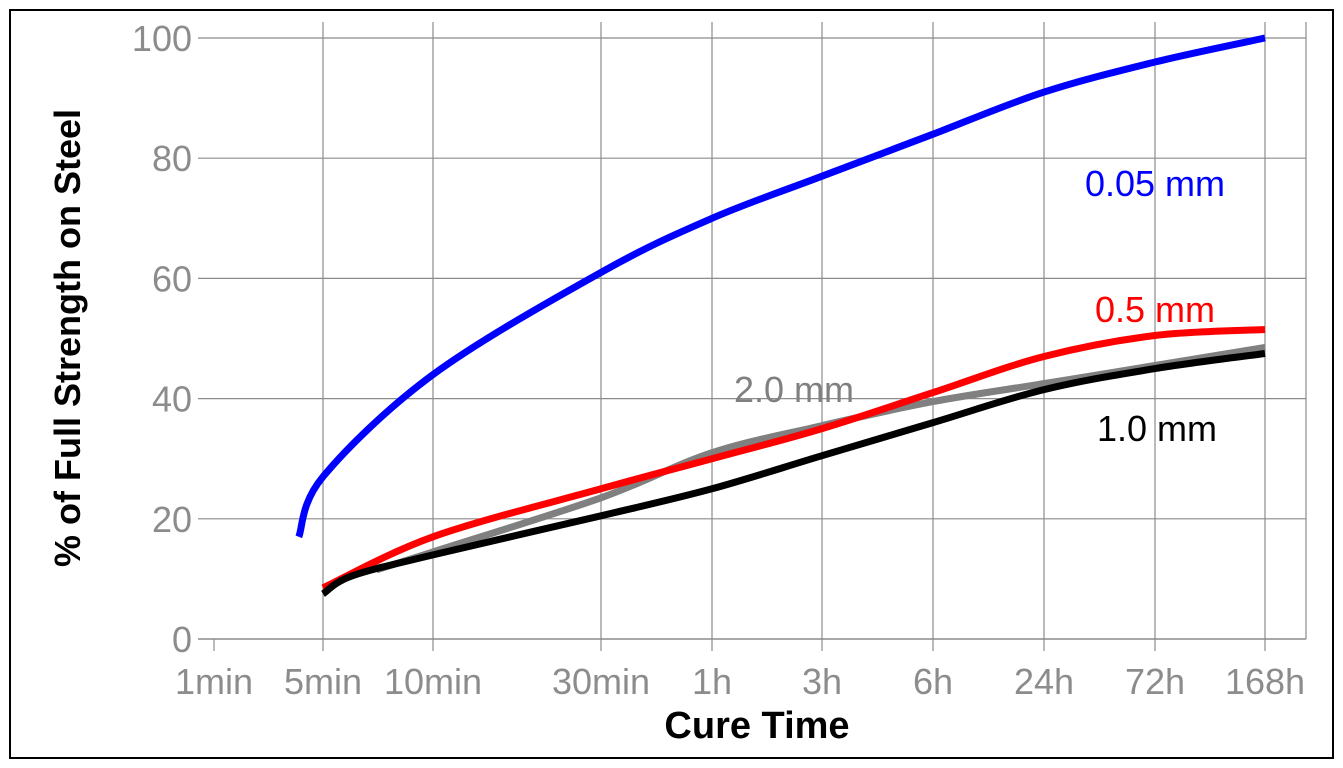  Describe the element at coordinates (979, 306) in the screenshot. I see `series-labels: 0.05 mm 0.5 mm 2.0 mm 1.0 mm` at that location.